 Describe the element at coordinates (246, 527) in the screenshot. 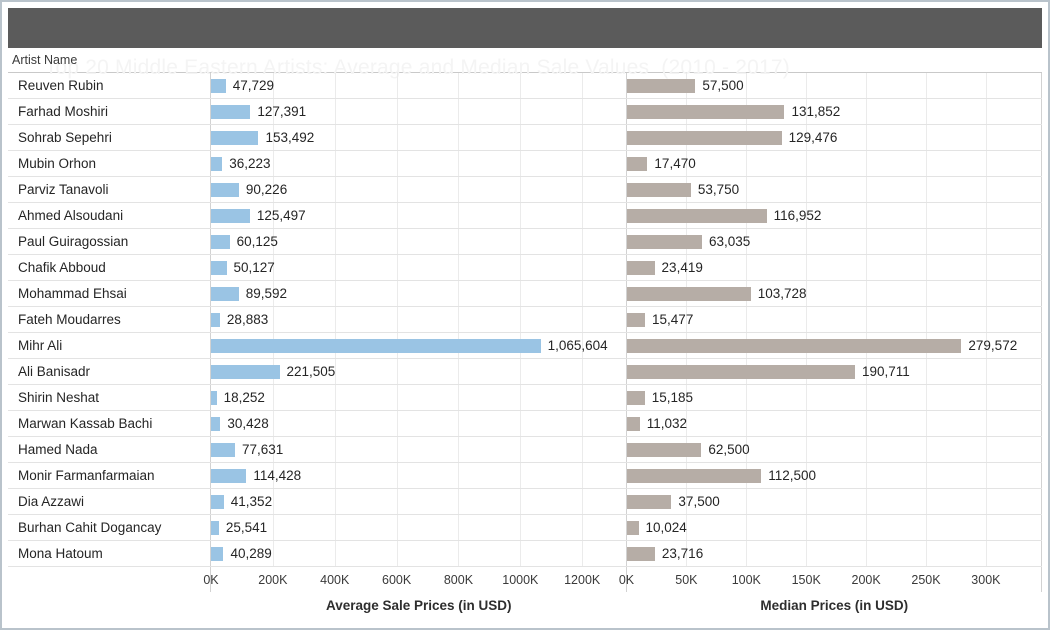

I see `avg-value-label: 25,541` at that location.